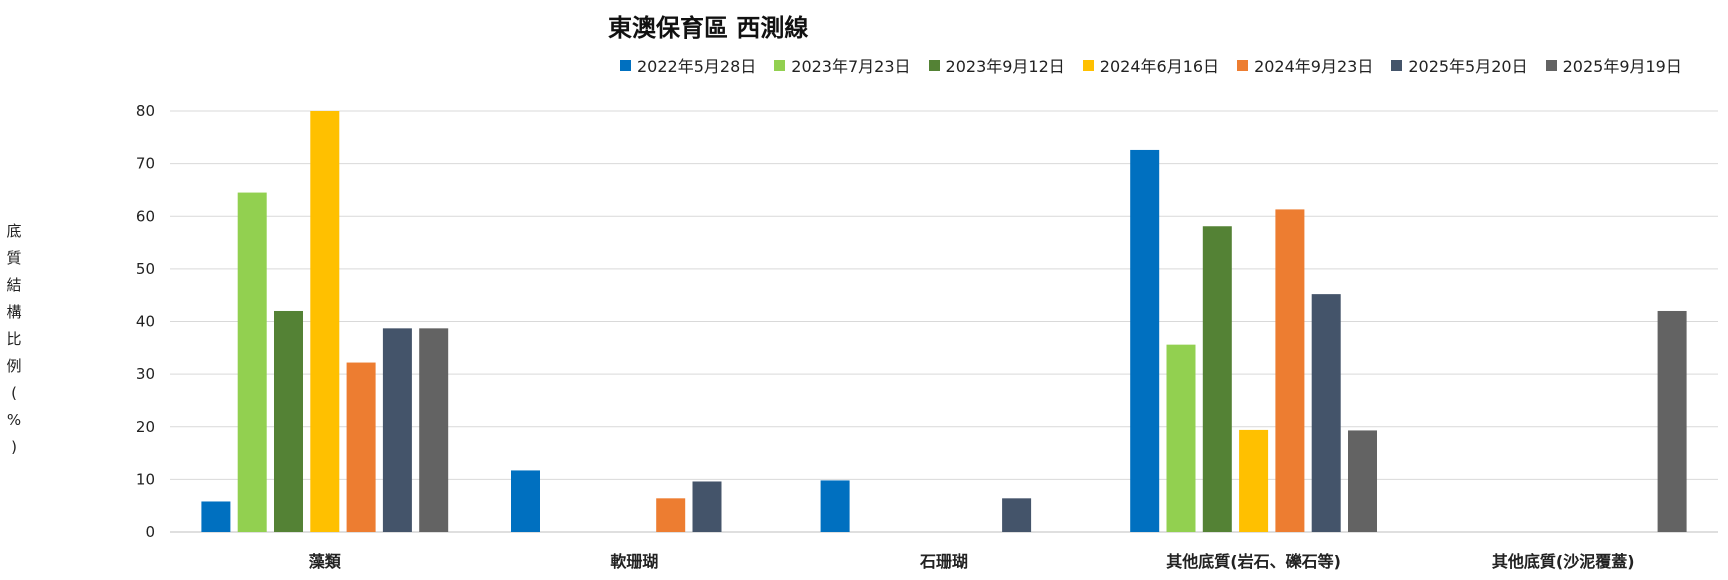 The image size is (1728, 580). What do you see at coordinates (145, 427) in the screenshot?
I see `y-tick-label: 20` at bounding box center [145, 427].